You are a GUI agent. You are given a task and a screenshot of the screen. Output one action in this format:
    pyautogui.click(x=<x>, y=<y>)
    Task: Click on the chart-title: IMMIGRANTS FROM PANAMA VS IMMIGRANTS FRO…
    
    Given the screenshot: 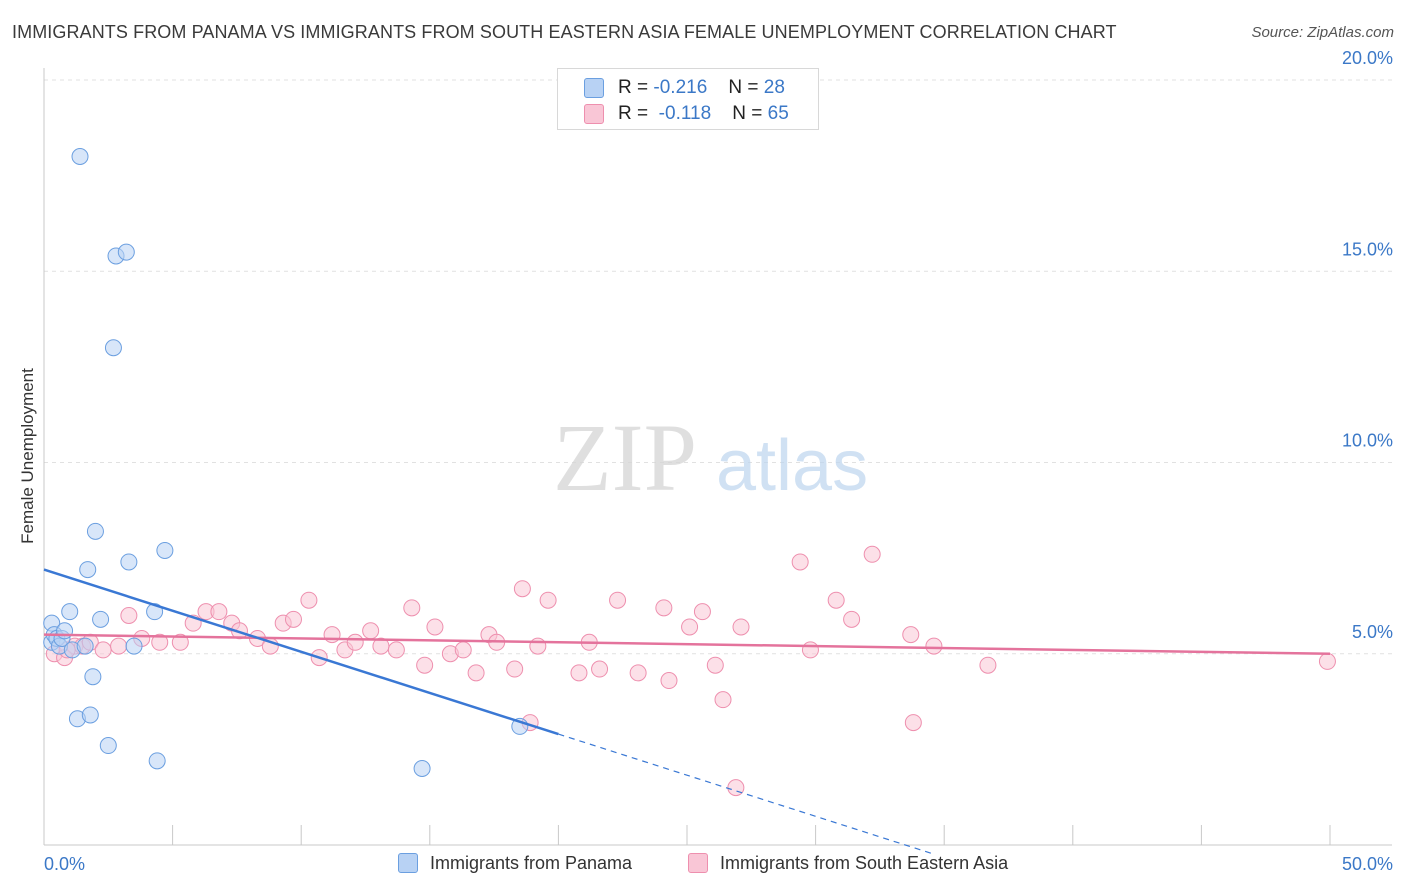 What is the action you would take?
    pyautogui.click(x=564, y=32)
    